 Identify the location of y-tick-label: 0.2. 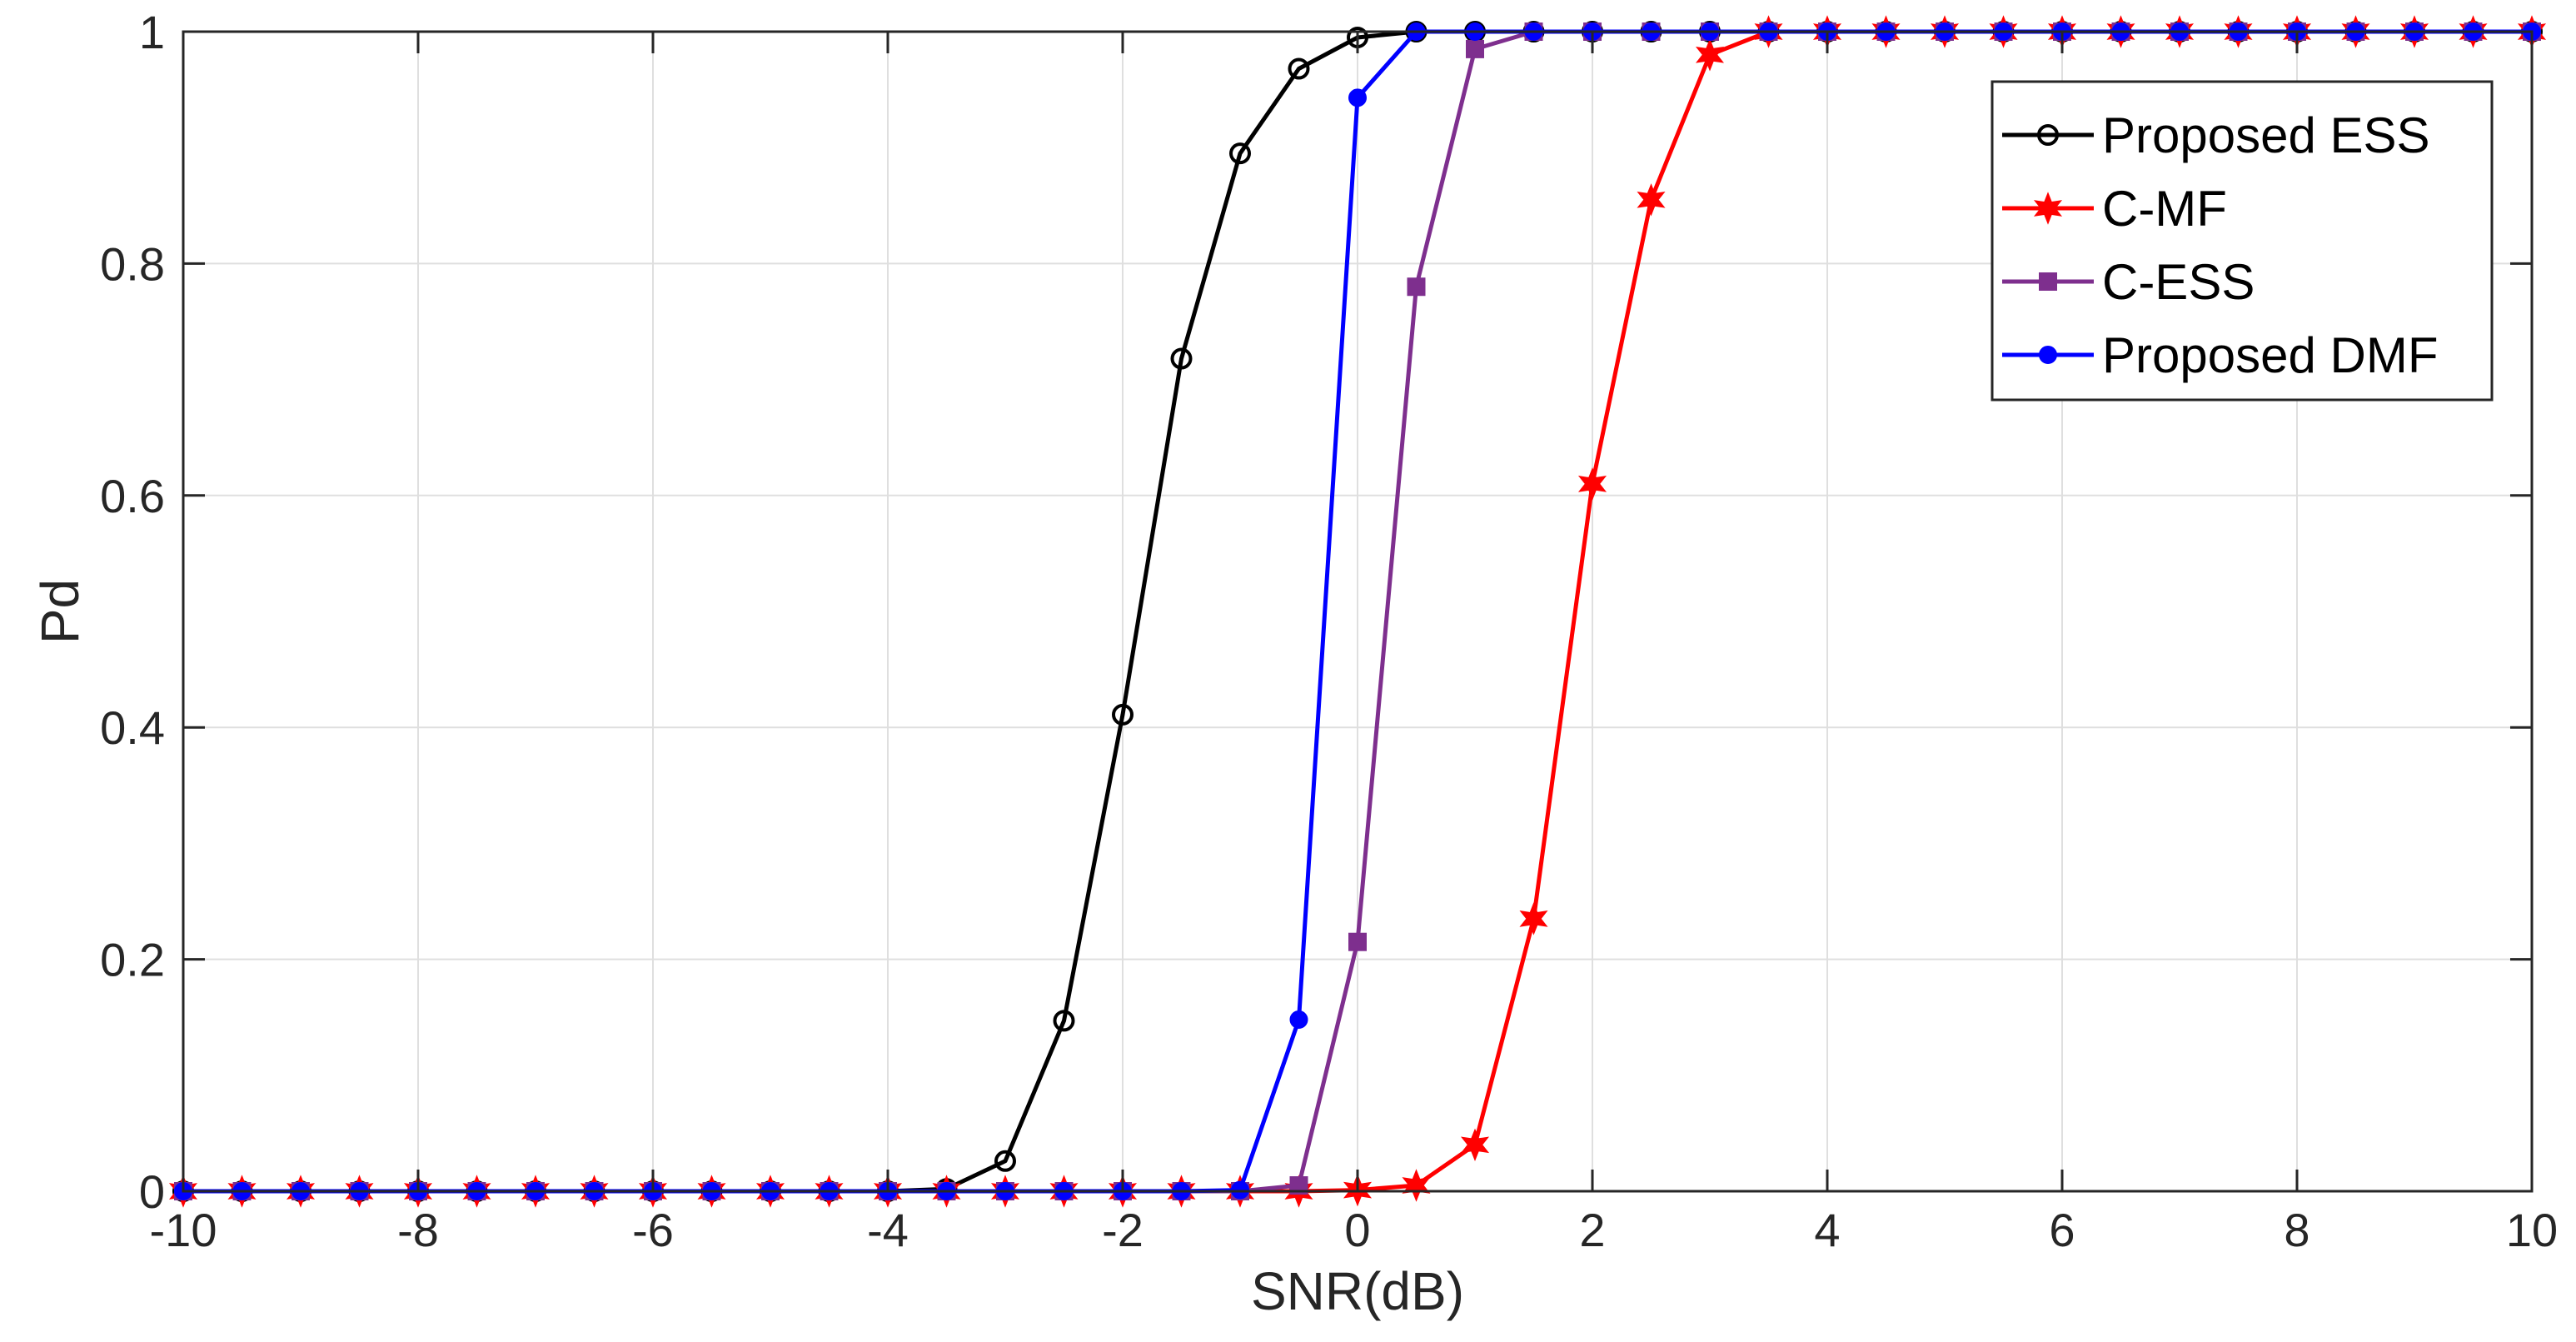
(132, 960).